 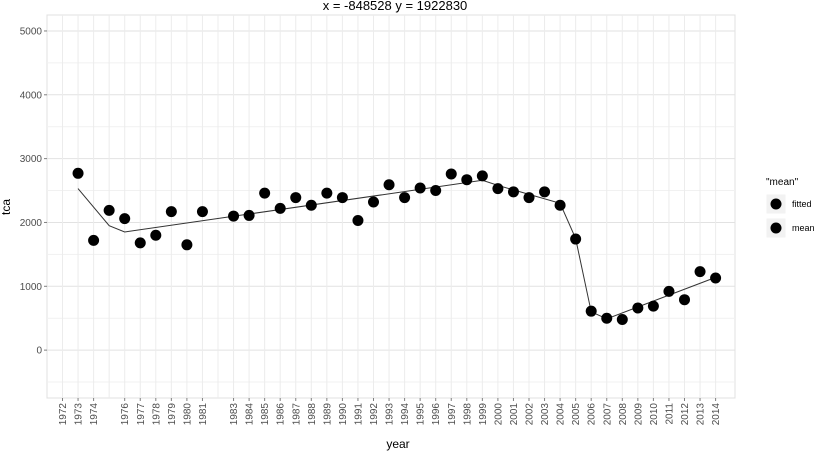 I want to click on x-tick-label: 2011, so click(x=669, y=414).